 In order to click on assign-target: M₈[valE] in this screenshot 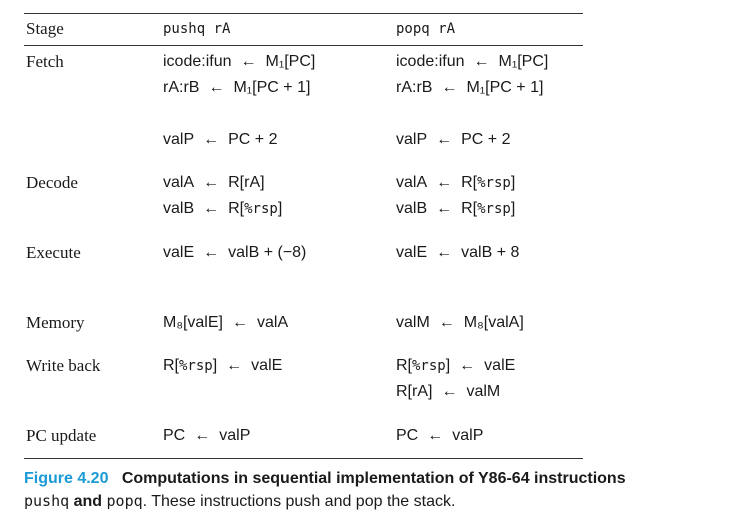, I will do `click(193, 322)`.